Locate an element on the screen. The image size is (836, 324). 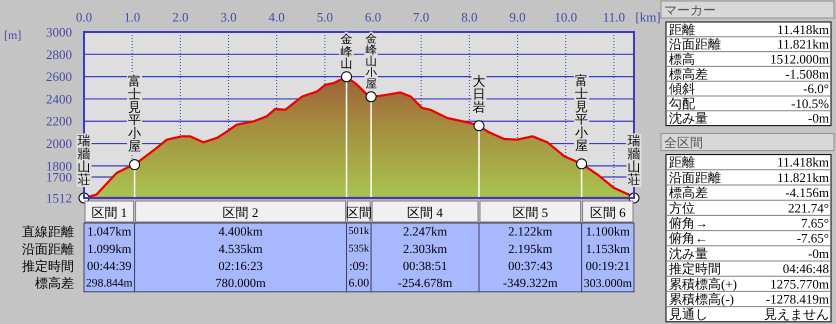
category-label: 累積標高(-) is located at coordinates (701, 299).